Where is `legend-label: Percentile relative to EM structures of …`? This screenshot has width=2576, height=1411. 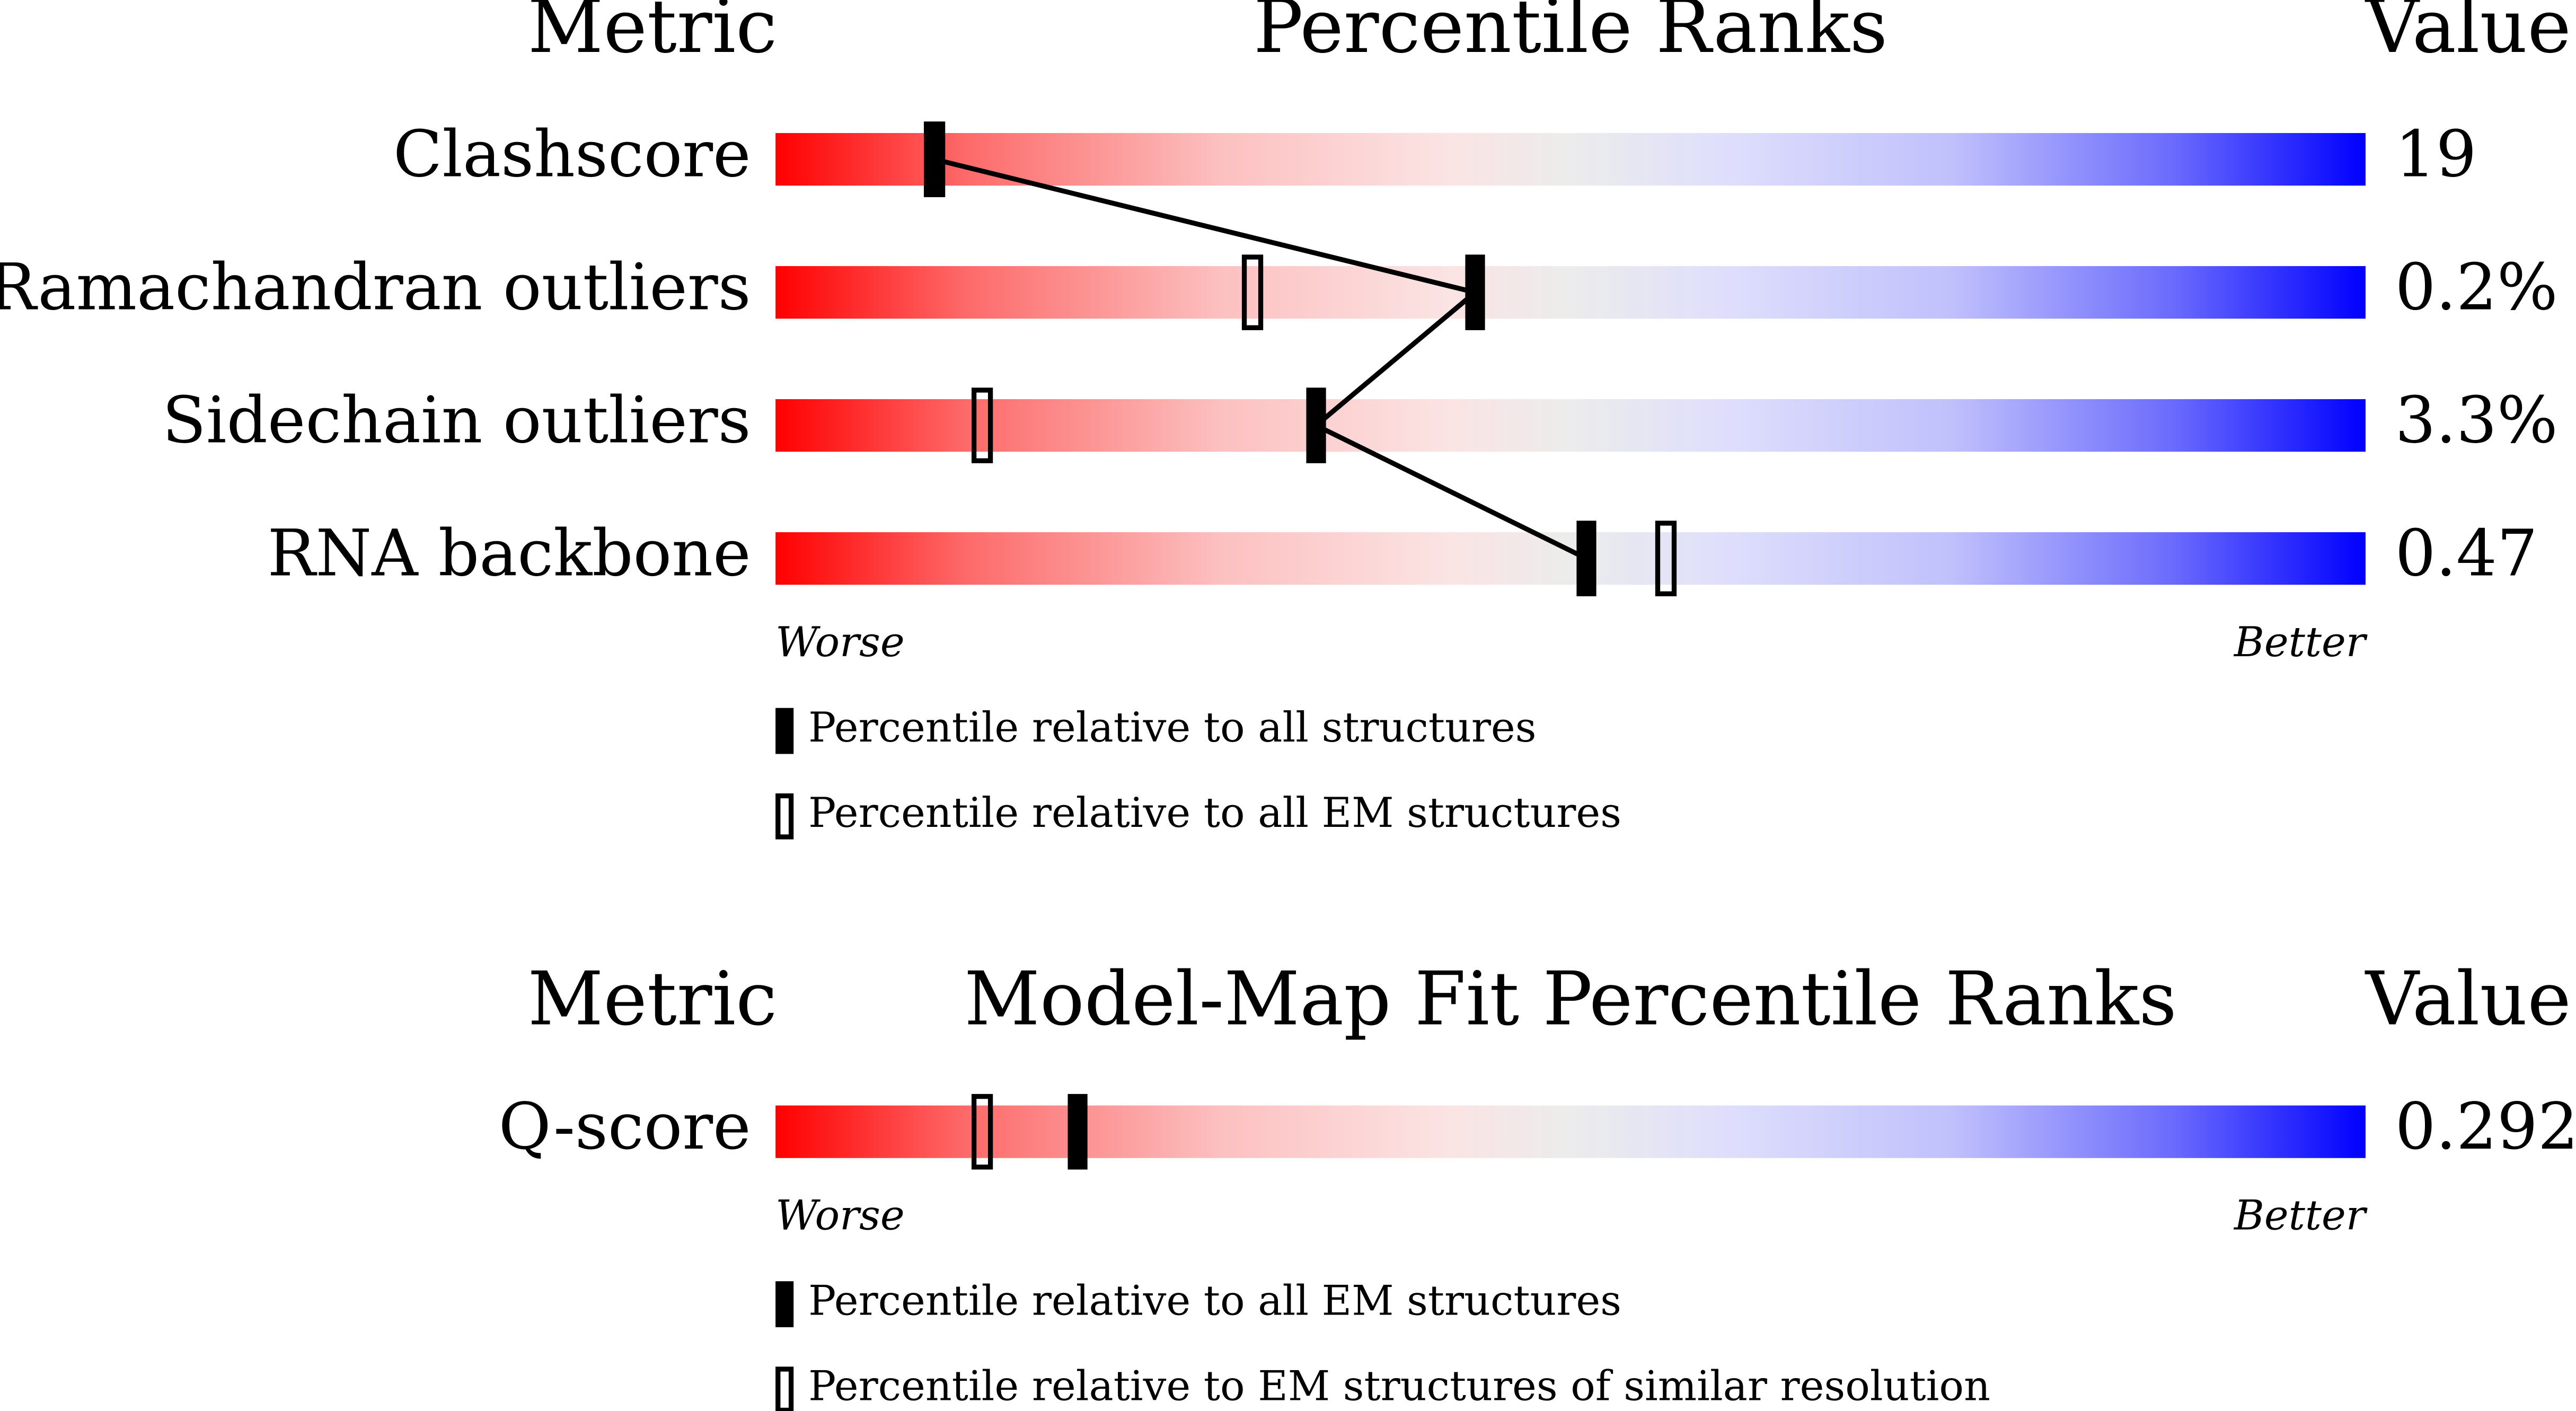 legend-label: Percentile relative to EM structures of … is located at coordinates (1399, 1386).